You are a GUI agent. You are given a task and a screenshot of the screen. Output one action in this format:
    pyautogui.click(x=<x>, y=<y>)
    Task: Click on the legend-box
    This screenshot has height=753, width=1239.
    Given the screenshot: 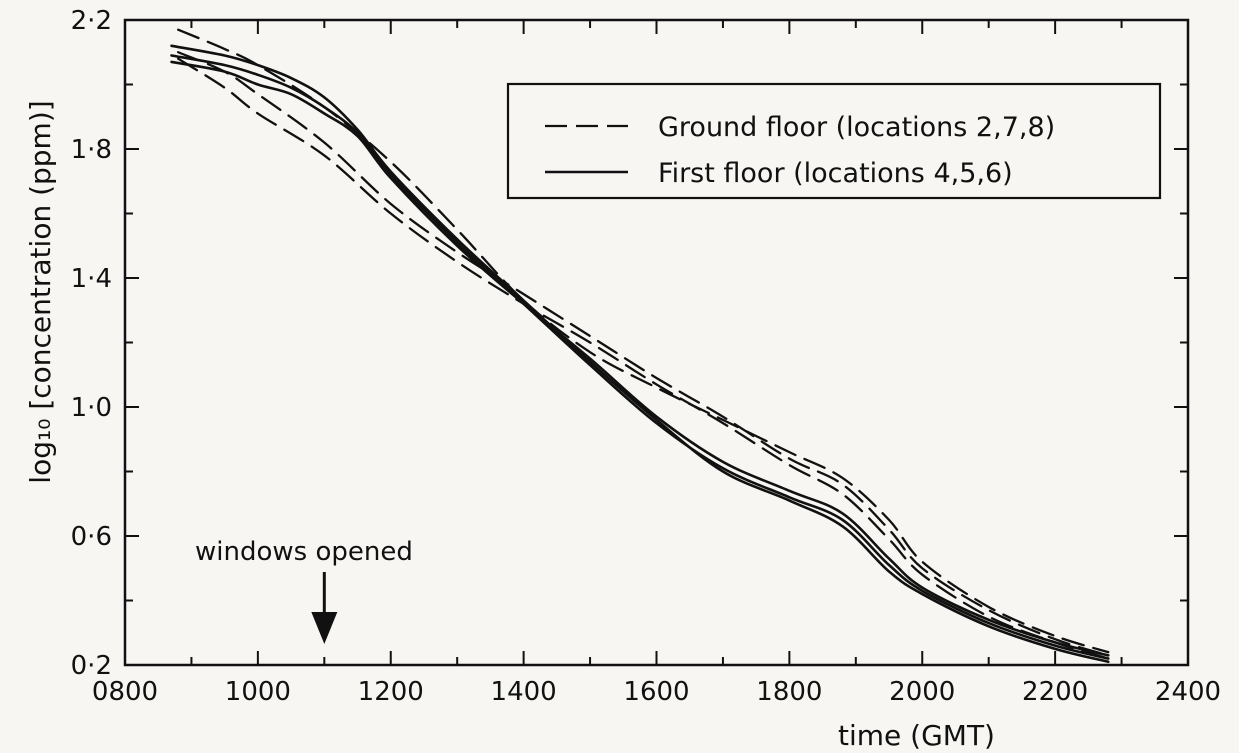 What is the action you would take?
    pyautogui.click(x=834, y=141)
    